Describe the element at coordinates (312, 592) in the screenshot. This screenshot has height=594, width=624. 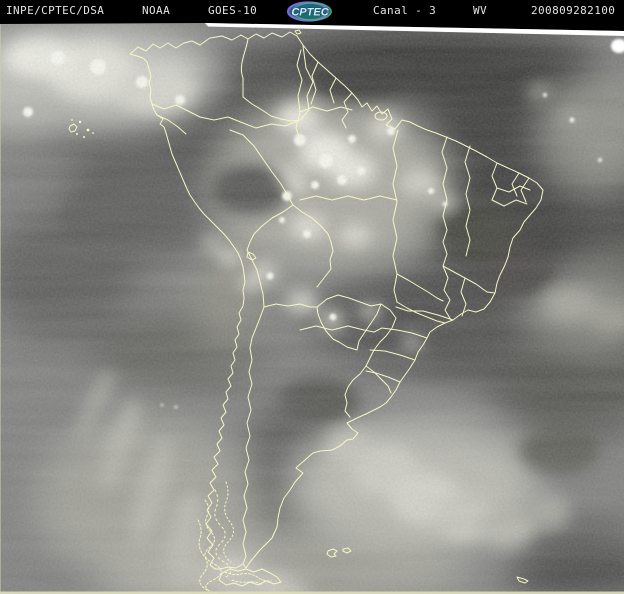
I see `bottom-edge-line` at that location.